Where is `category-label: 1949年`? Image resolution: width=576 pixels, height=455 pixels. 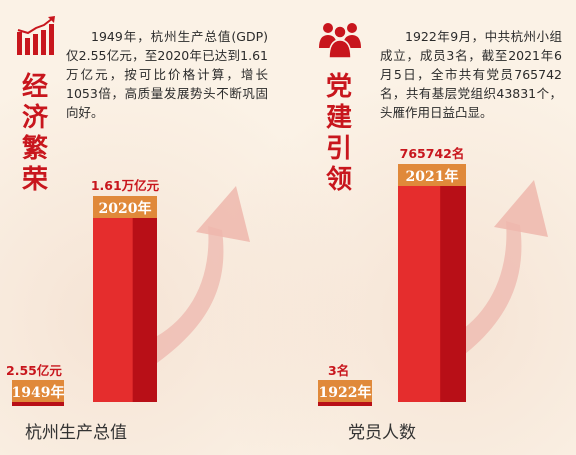 category-label: 1949年 is located at coordinates (38, 392).